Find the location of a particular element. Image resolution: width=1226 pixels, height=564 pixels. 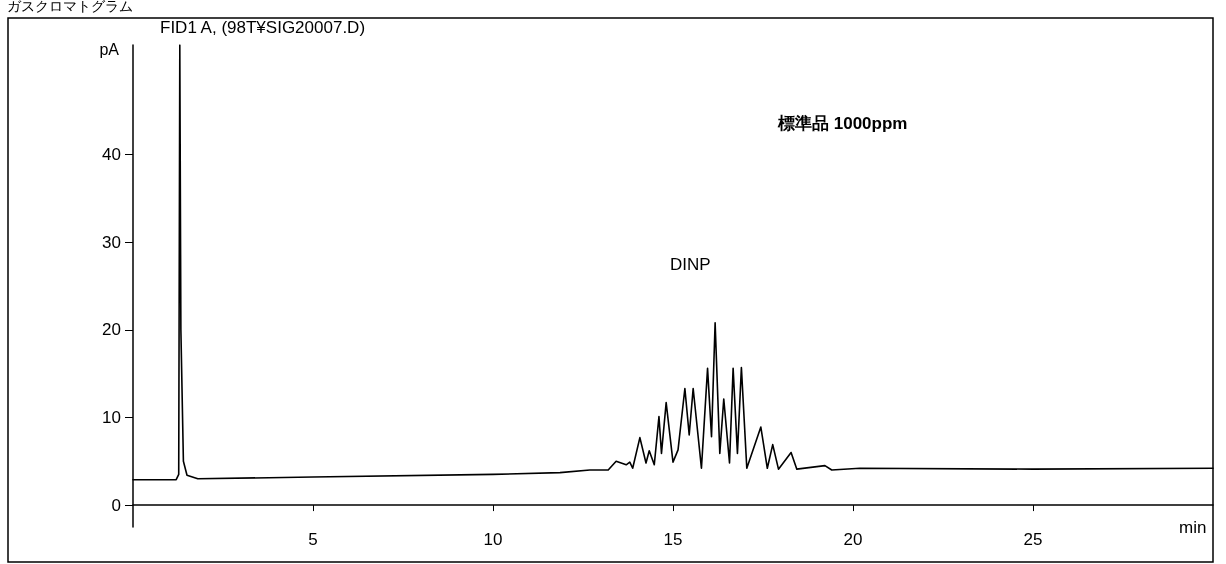

x-tick-label: 5 is located at coordinates (313, 539).